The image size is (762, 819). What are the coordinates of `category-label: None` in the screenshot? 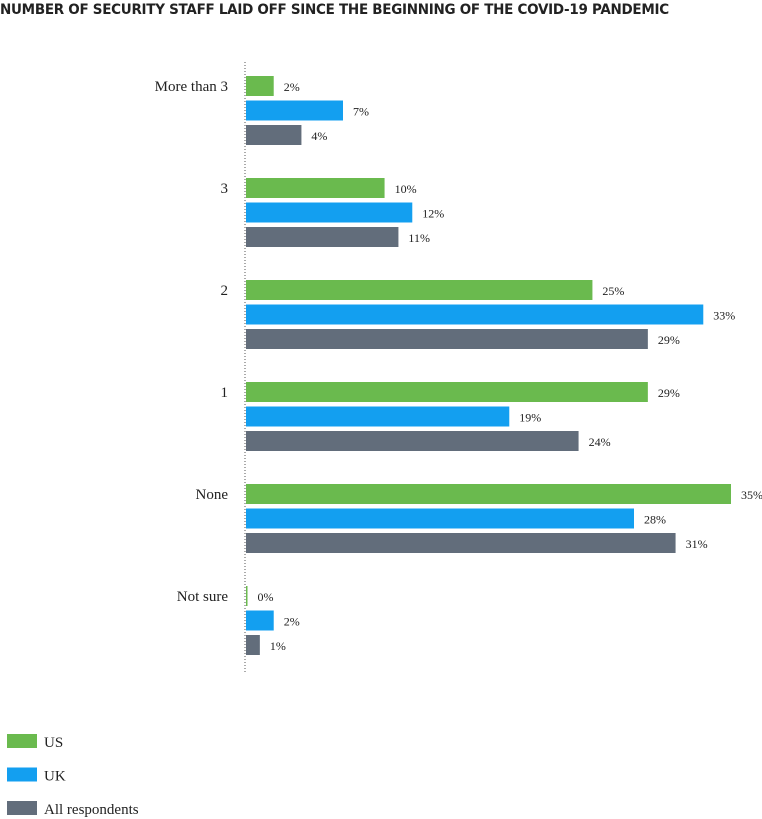 It's located at (212, 495).